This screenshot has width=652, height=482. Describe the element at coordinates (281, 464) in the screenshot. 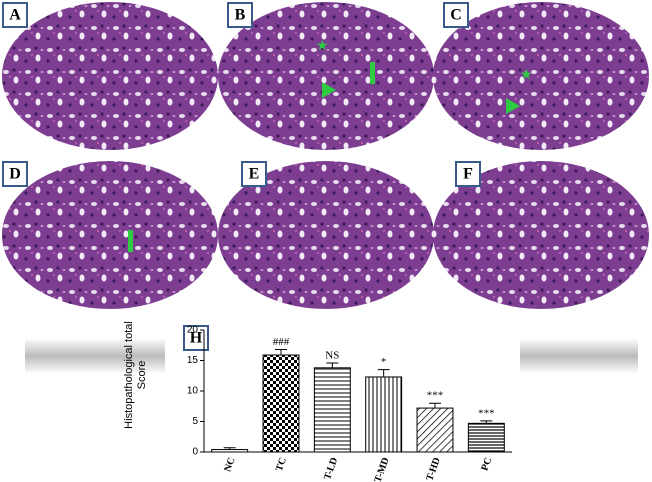

I see `x-tick-label: TC` at that location.